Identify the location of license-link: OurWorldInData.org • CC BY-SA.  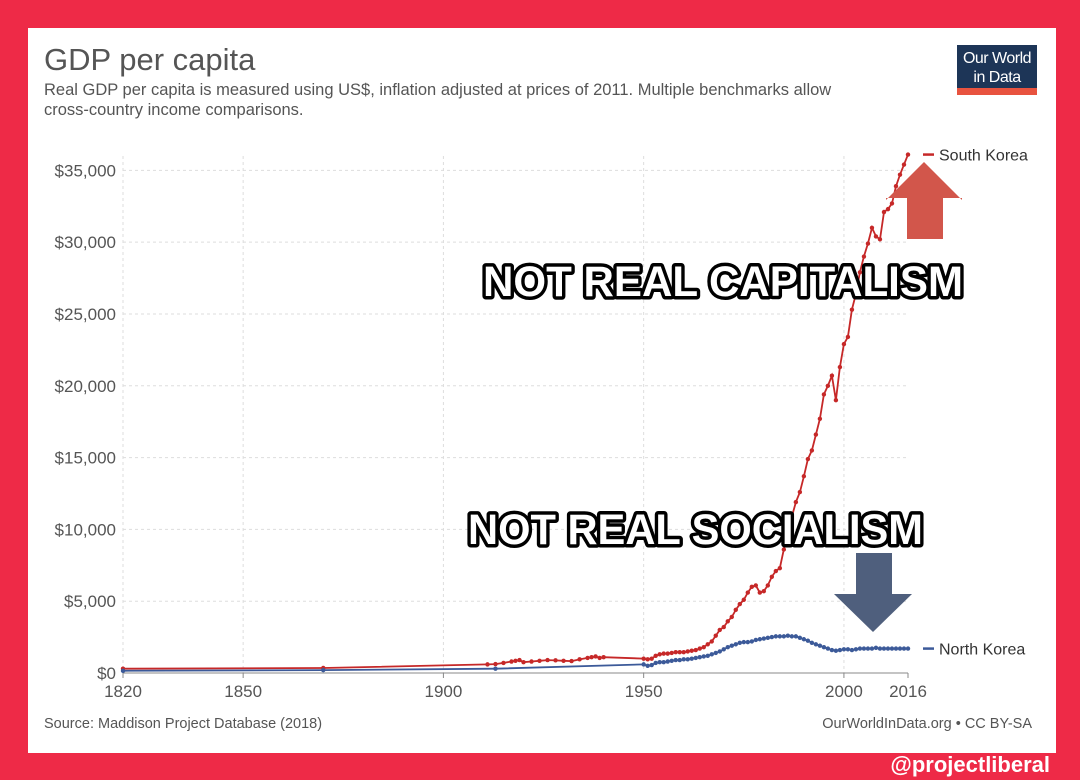
(927, 724).